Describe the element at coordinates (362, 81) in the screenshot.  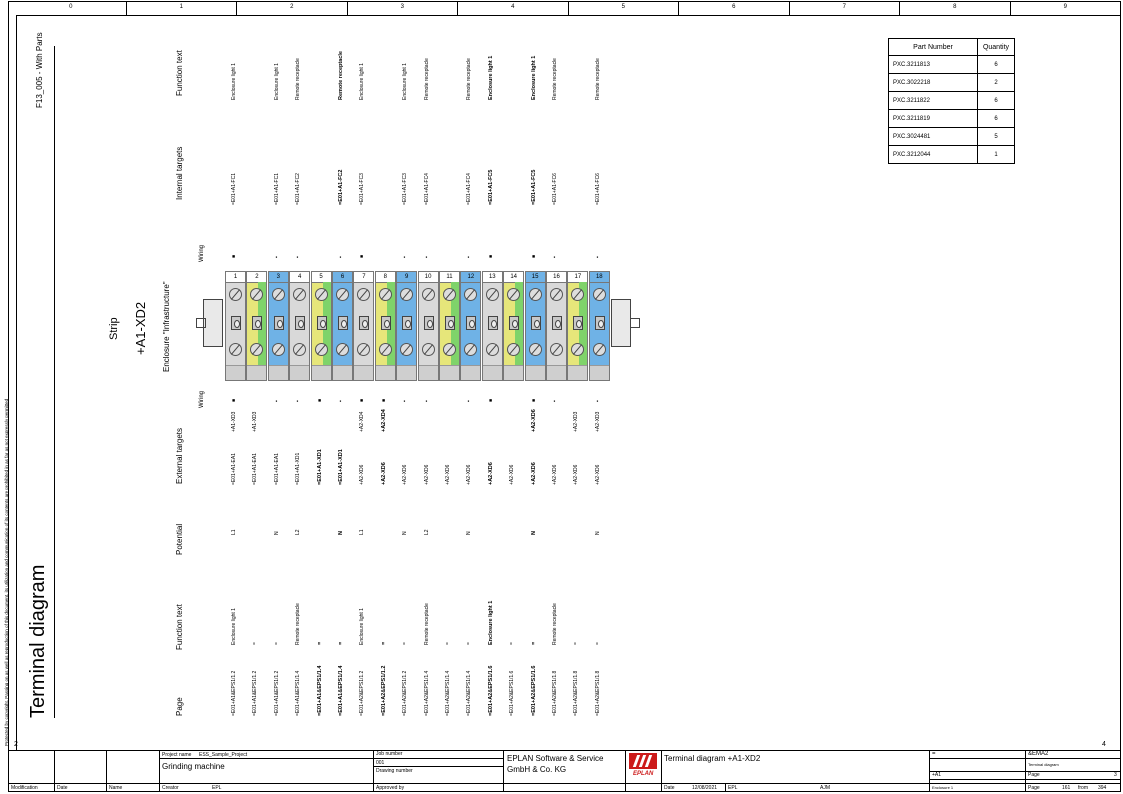
I see `function-text-top: Enclosure light 1` at that location.